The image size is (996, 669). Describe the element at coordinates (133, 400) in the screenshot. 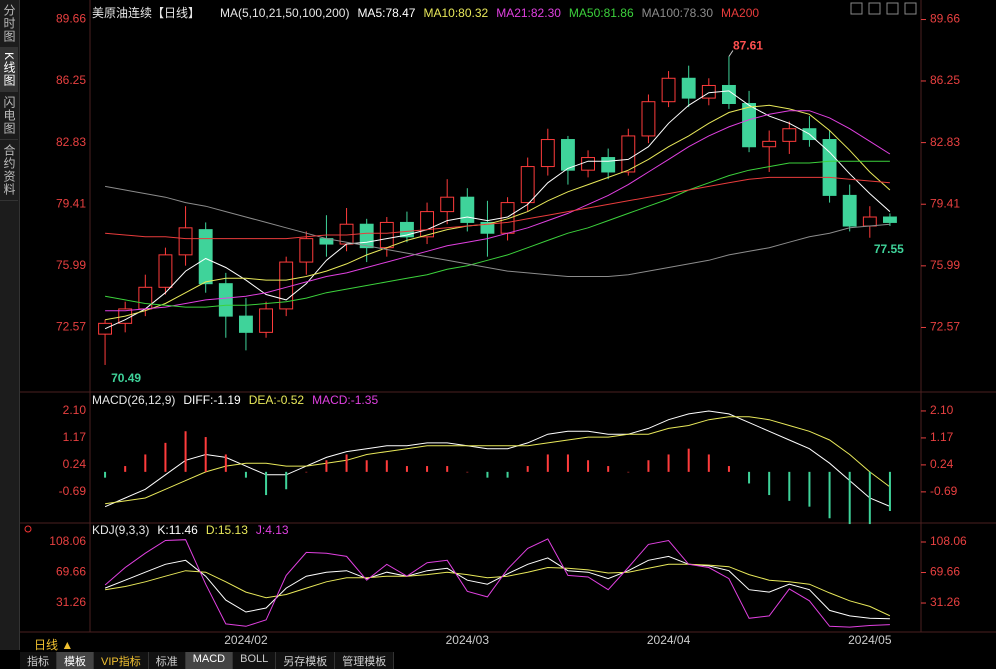

I see `legend-entry: MACD(26,12,9)` at that location.